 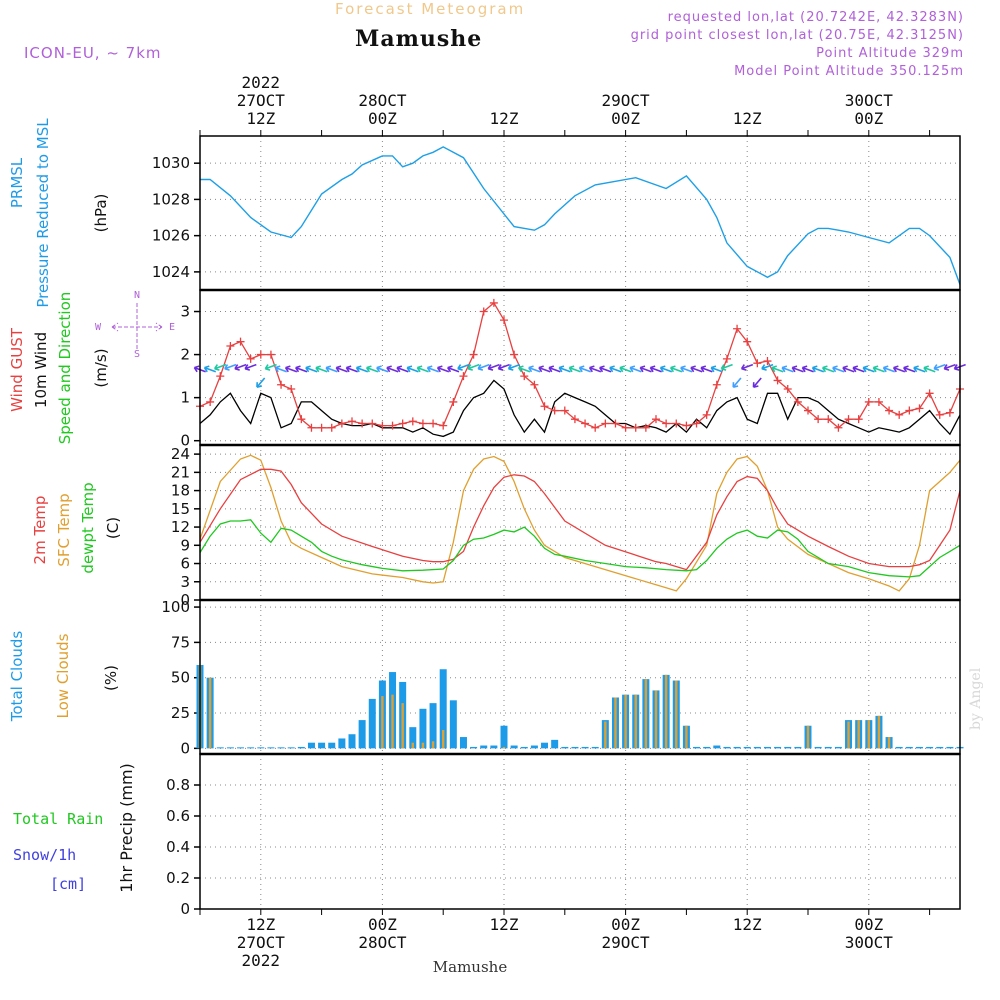 What do you see at coordinates (171, 236) in the screenshot?
I see `y-tick-label: 1026` at bounding box center [171, 236].